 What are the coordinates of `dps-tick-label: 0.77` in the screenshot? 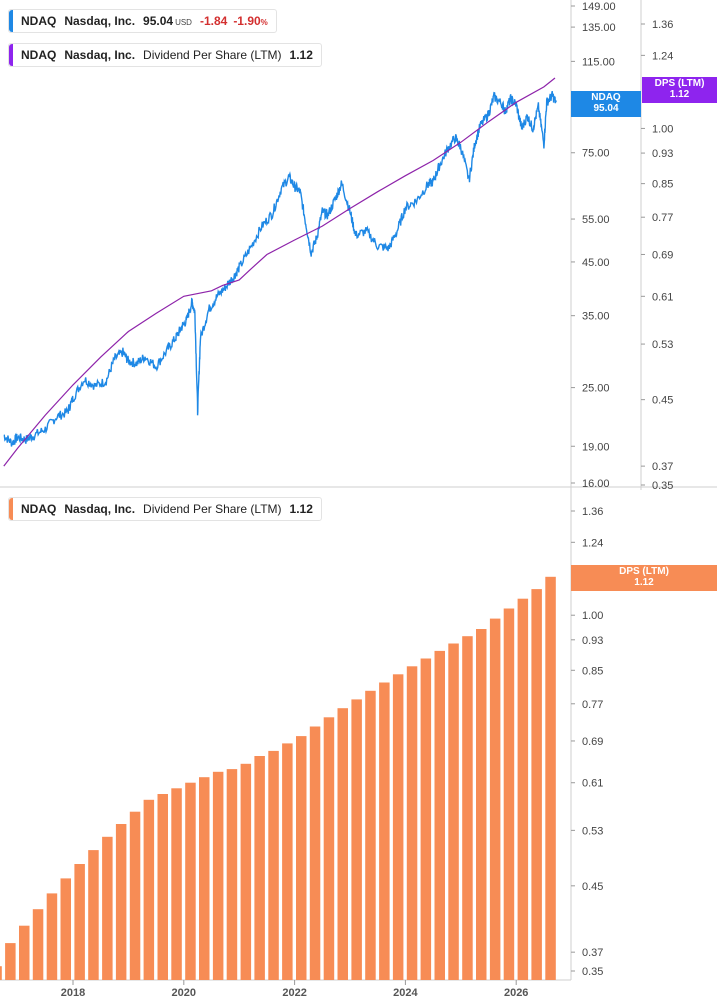 It's located at (662, 218).